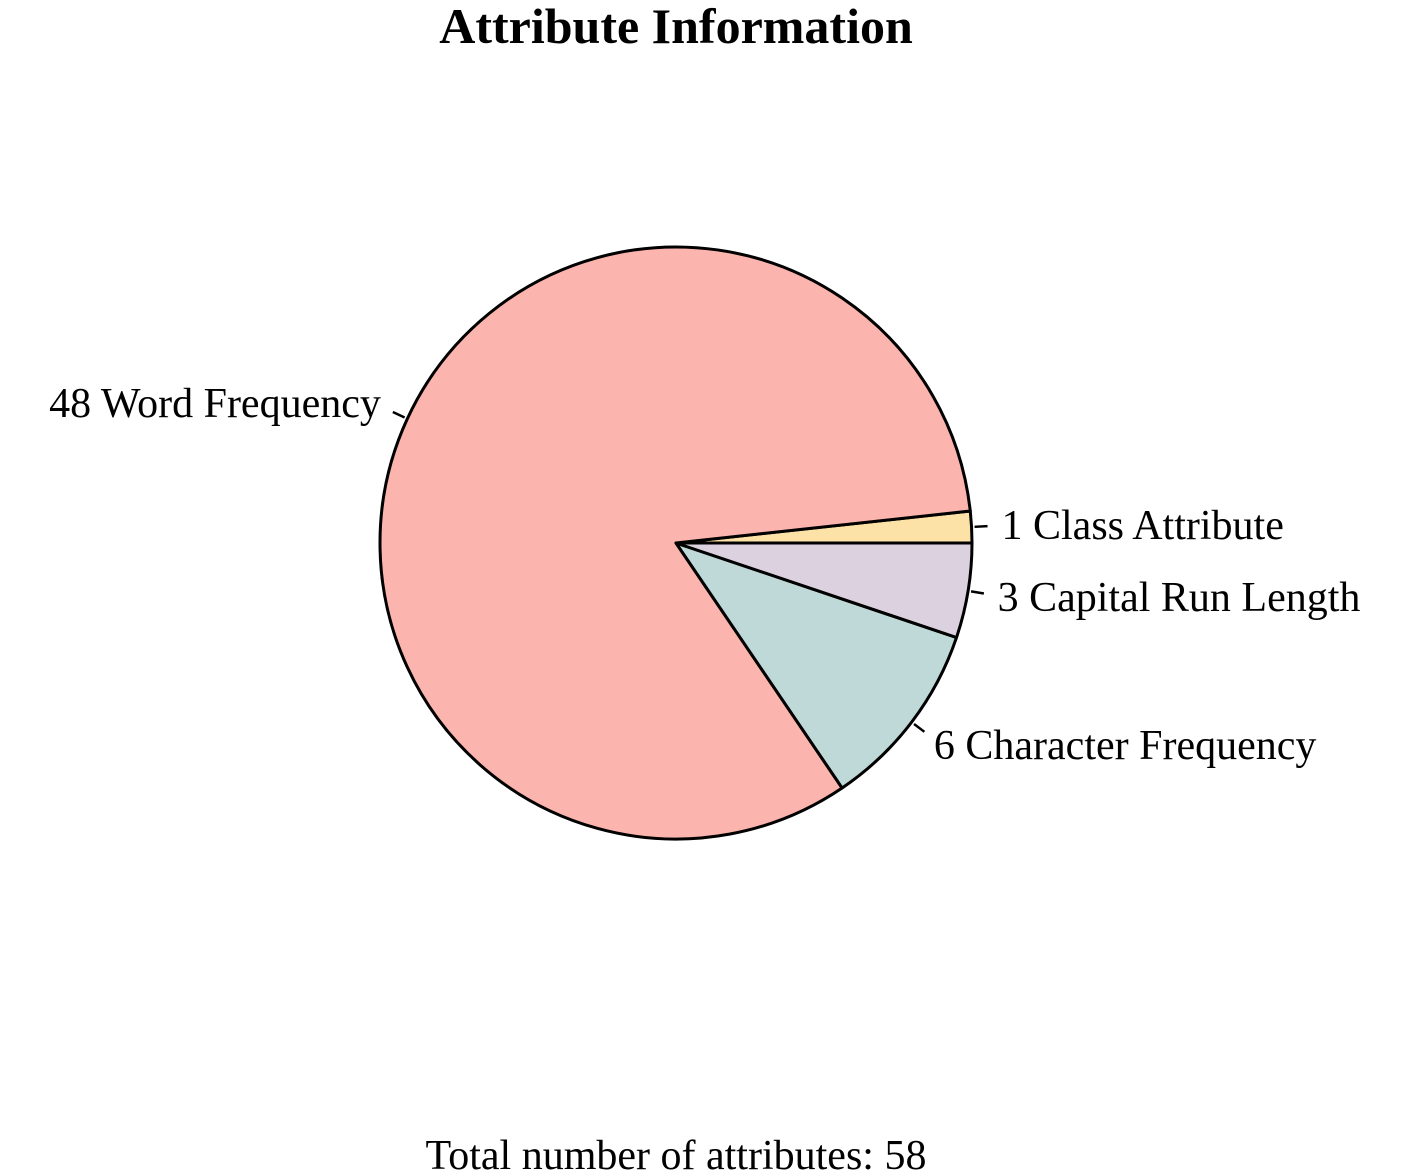 This screenshot has width=1421, height=1172. Describe the element at coordinates (824, 590) in the screenshot. I see `pie-slice-3-capital-run-length` at that location.